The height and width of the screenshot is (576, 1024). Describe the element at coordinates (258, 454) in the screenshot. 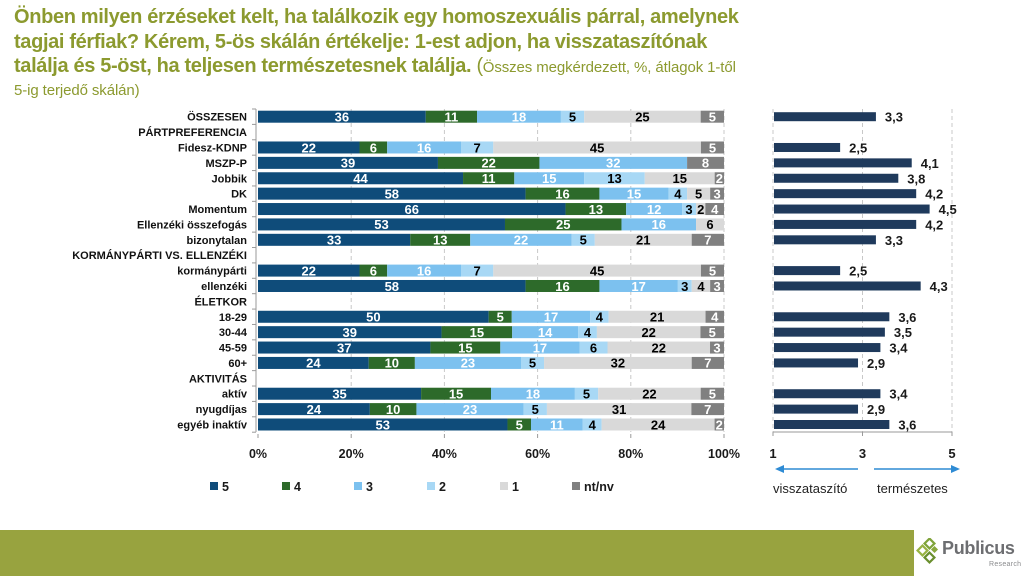

I see `x-tick-label: 0%` at that location.